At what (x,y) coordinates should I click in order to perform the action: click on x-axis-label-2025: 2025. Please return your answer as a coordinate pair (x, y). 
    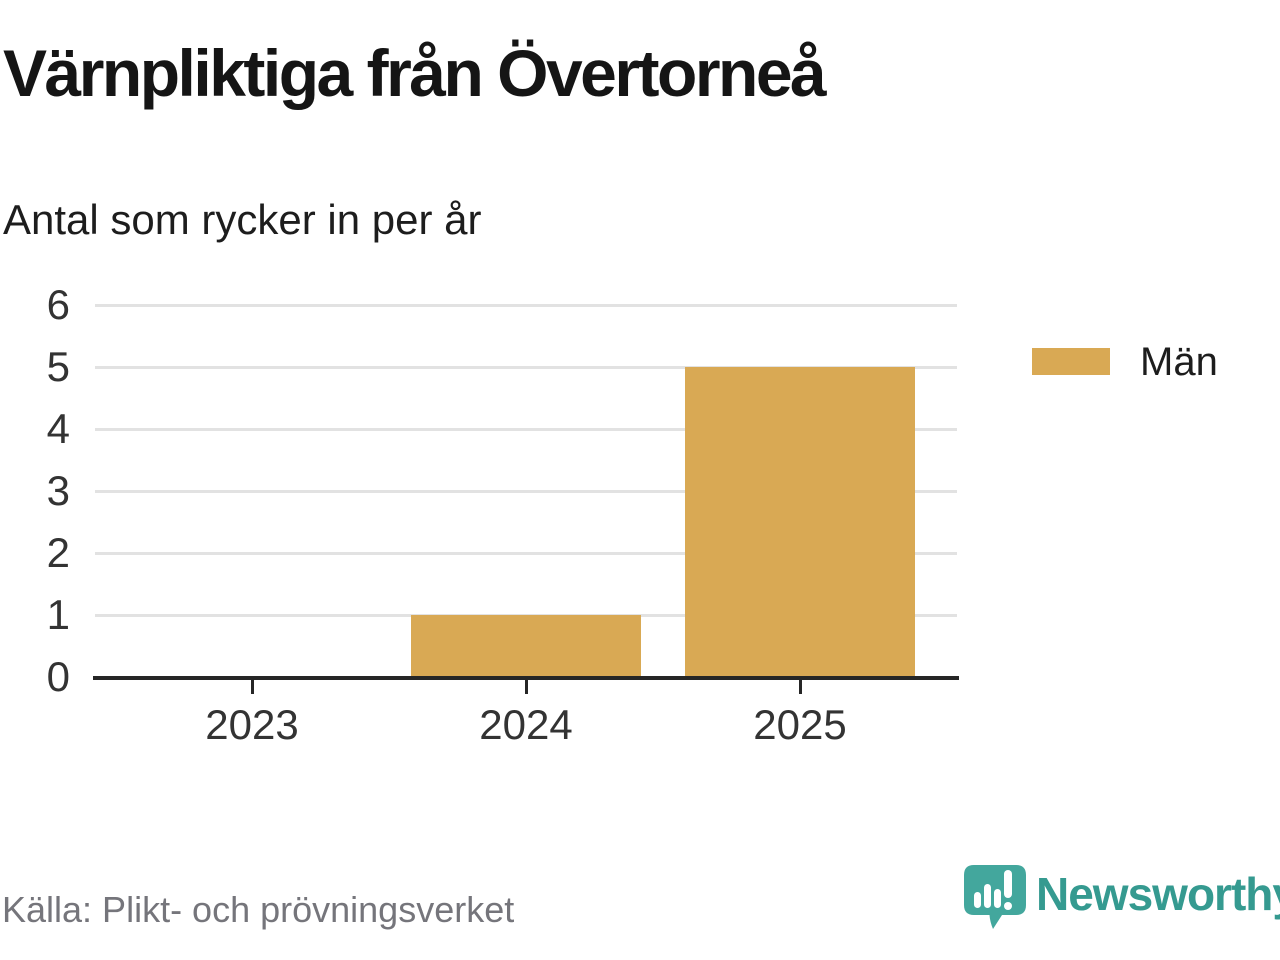
    Looking at the image, I should click on (800, 724).